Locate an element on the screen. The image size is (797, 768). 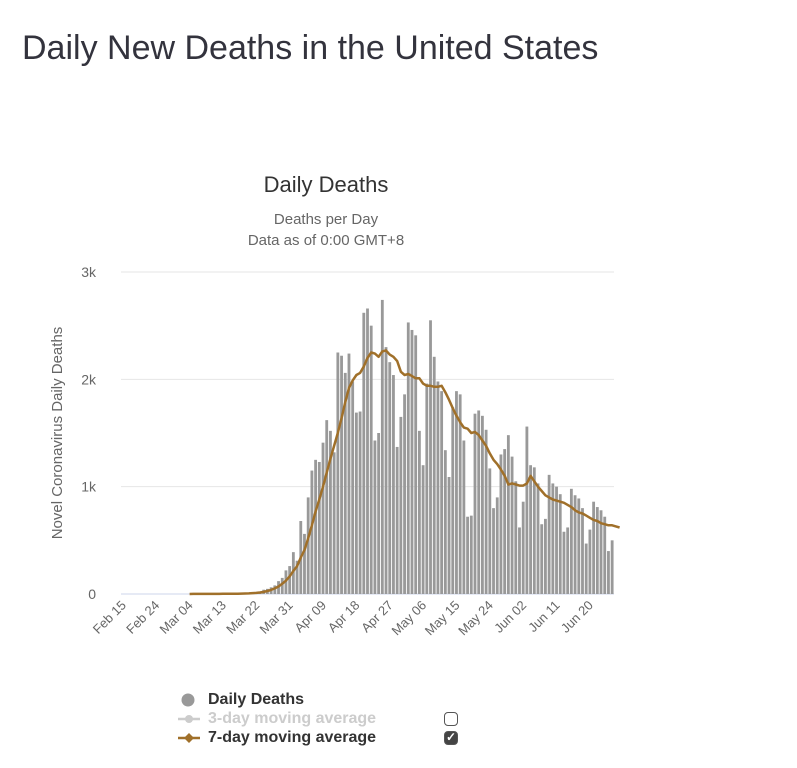
legend-item-daily-deaths: Daily Deaths is located at coordinates (277, 699).